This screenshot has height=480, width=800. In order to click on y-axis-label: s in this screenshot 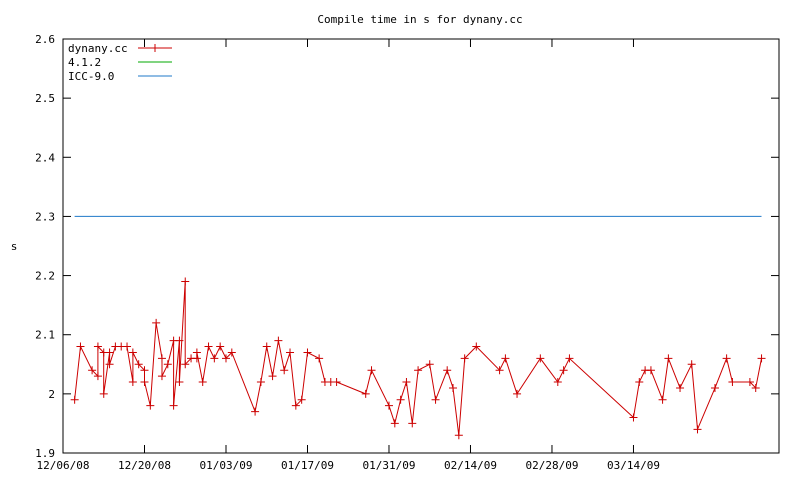, I will do `click(14, 246)`.